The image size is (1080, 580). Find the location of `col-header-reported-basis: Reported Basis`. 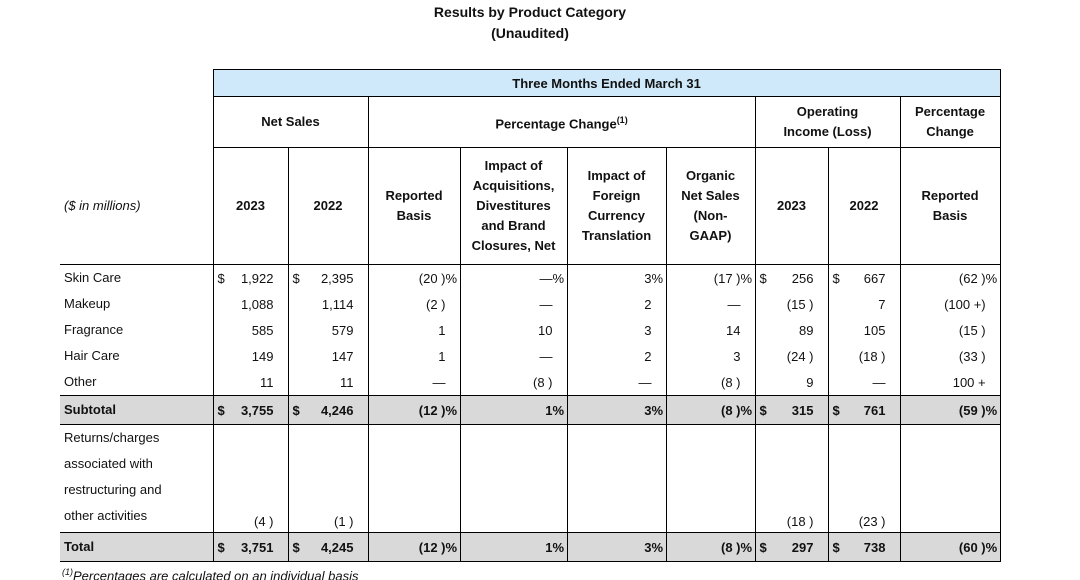

col-header-reported-basis: Reported Basis is located at coordinates (414, 206).